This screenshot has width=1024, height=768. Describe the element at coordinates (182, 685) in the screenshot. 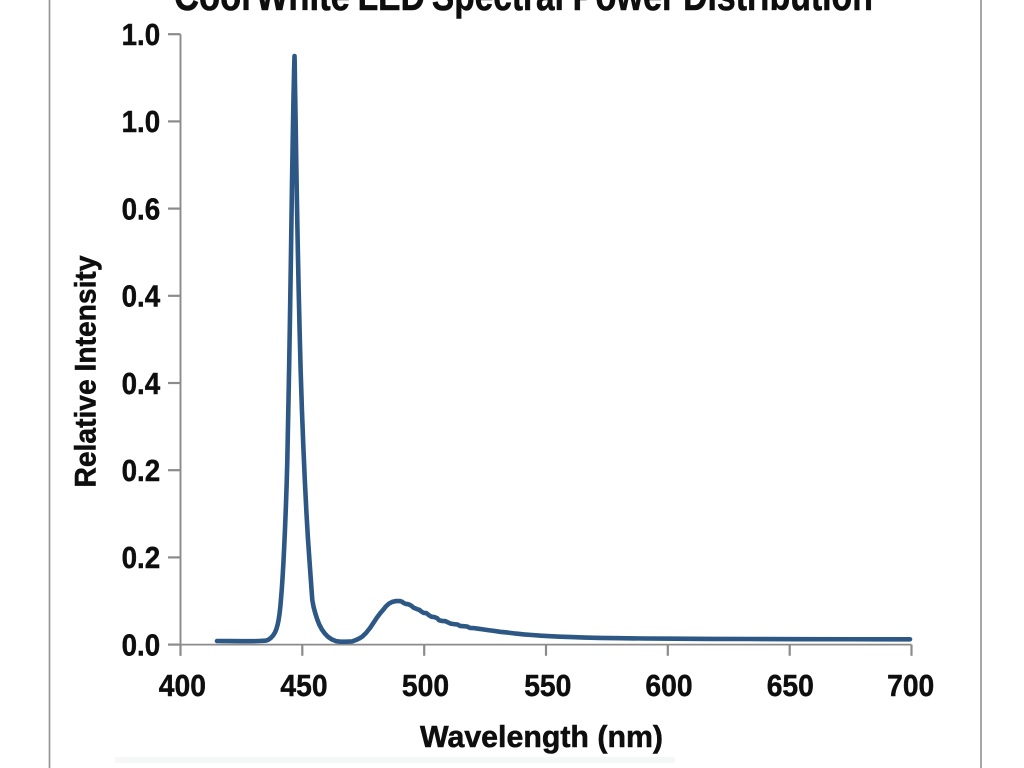

I see `svg-text: 400` at that location.